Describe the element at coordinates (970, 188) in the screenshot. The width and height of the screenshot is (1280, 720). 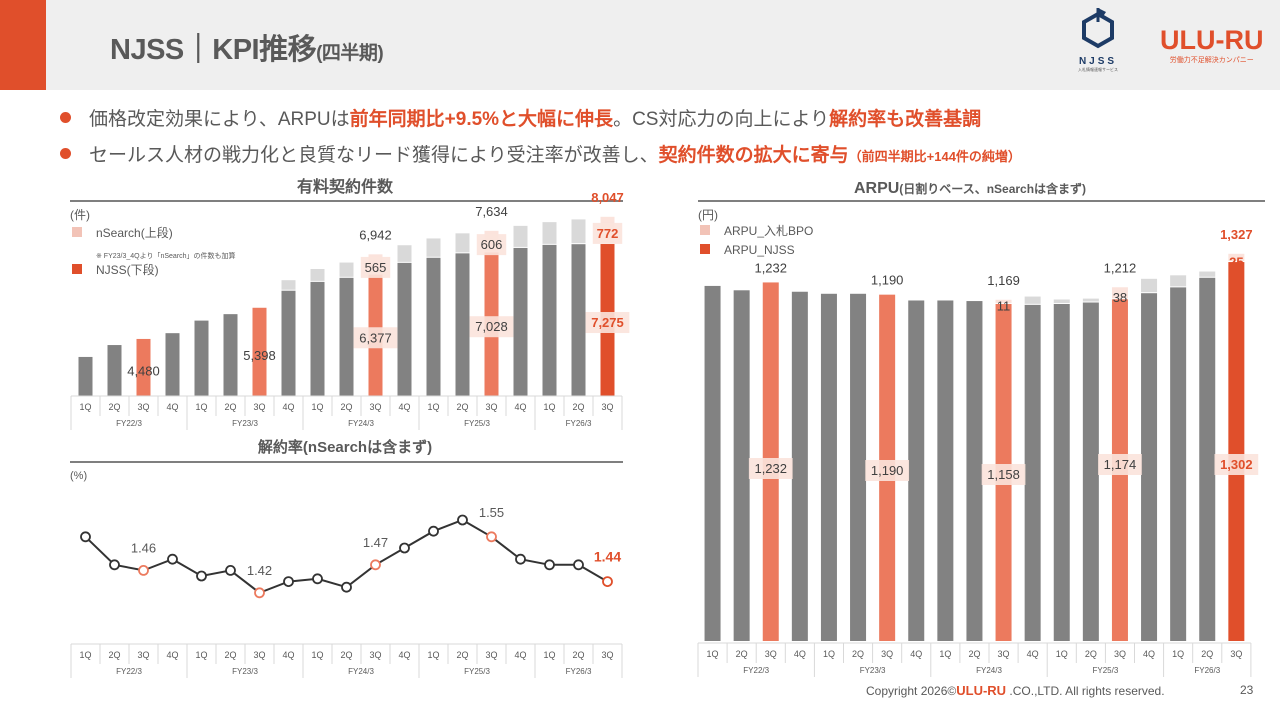
I see `chart-title: ARPU(日割りベース、nSearchは含まず)` at that location.